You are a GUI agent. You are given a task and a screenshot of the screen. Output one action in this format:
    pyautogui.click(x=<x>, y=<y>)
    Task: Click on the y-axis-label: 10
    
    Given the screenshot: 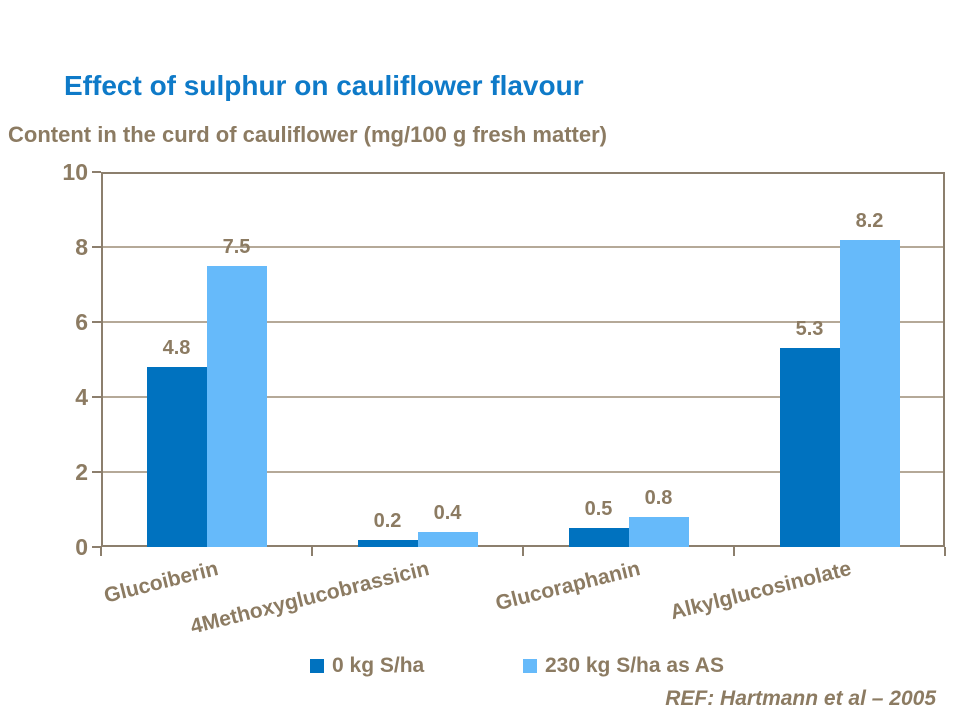 What is the action you would take?
    pyautogui.click(x=75, y=172)
    